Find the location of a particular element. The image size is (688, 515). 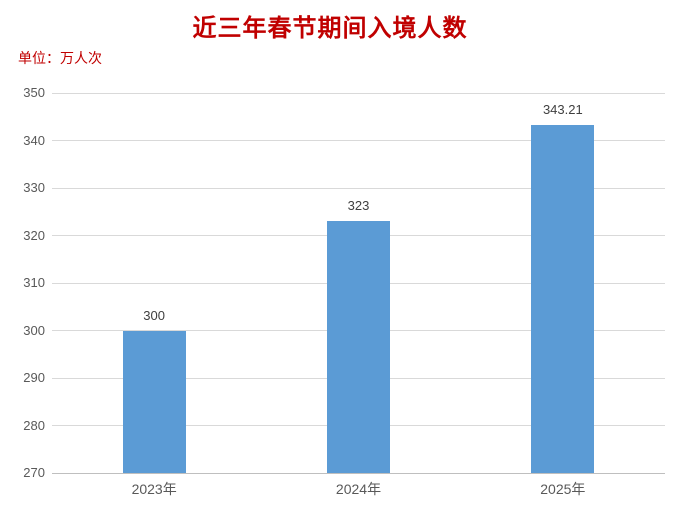

y-tick-label: 310 is located at coordinates (34, 282).